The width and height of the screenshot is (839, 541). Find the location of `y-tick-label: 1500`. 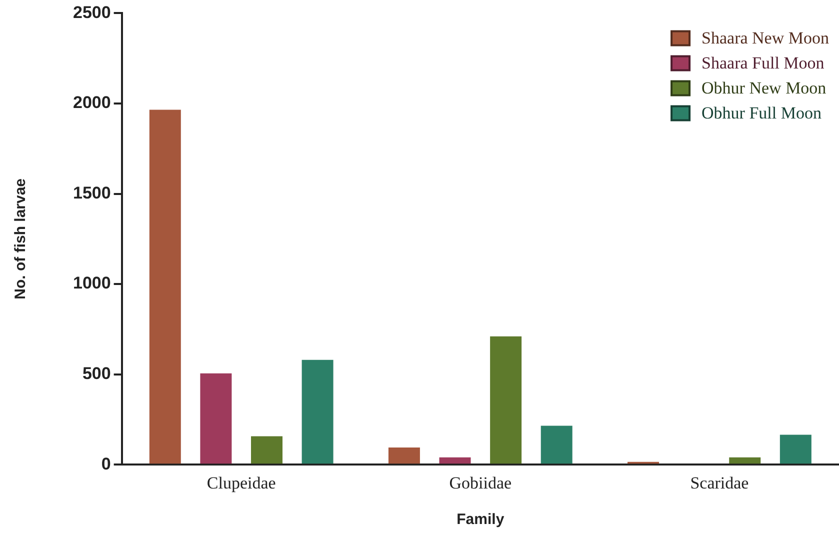

y-tick-label: 1500 is located at coordinates (91, 192).